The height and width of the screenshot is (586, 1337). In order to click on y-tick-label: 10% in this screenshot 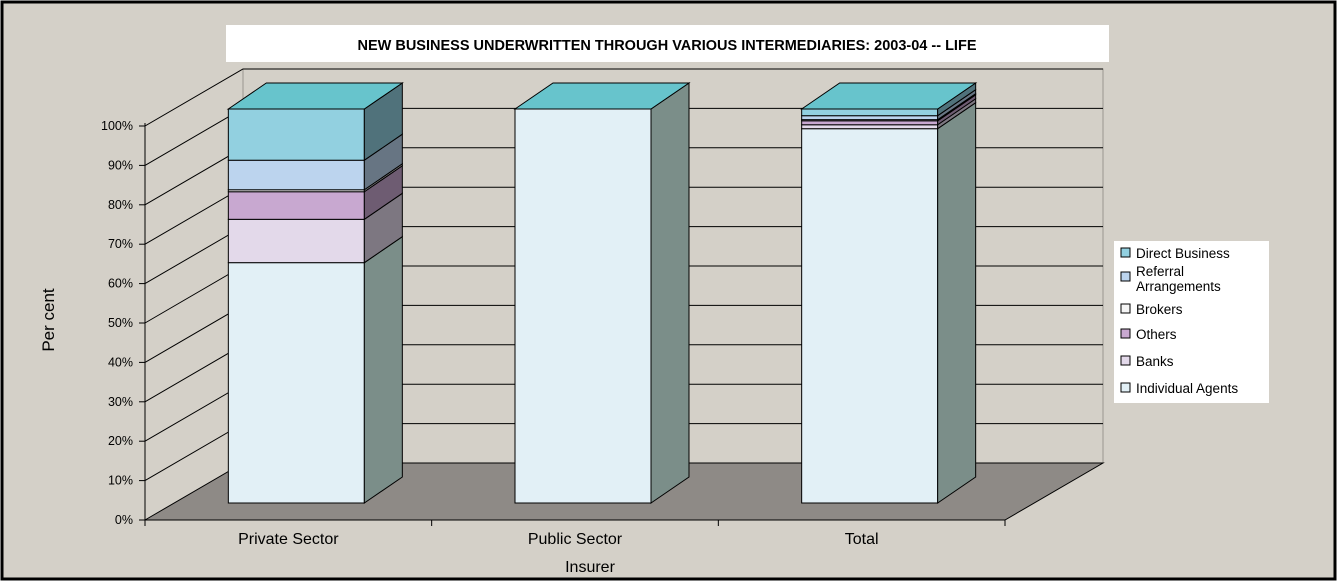, I will do `click(120, 481)`.